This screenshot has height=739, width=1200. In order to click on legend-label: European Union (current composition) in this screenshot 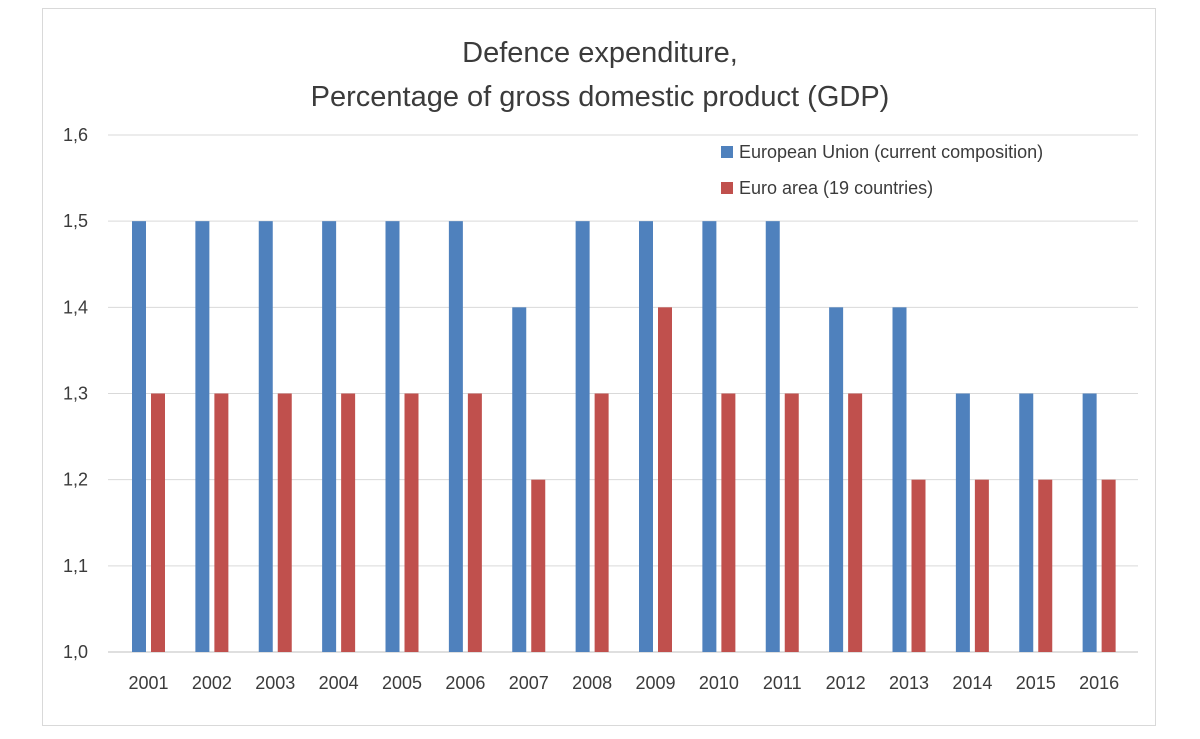, I will do `click(891, 152)`.